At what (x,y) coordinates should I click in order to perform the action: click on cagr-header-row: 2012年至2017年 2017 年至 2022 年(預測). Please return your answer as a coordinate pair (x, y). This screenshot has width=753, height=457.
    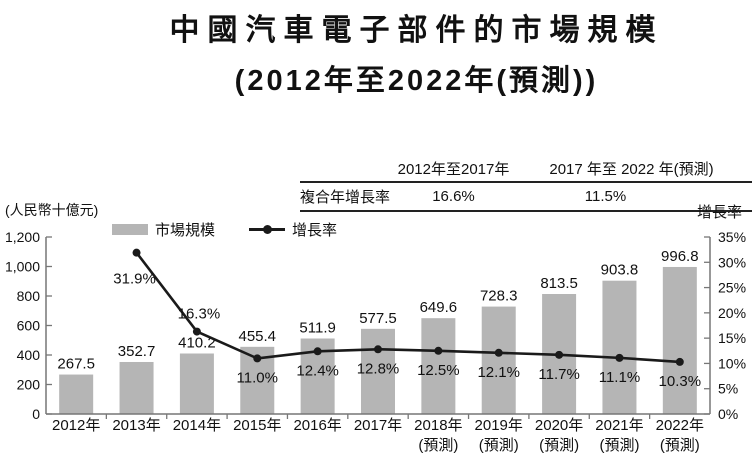
    Looking at the image, I should click on (526, 169).